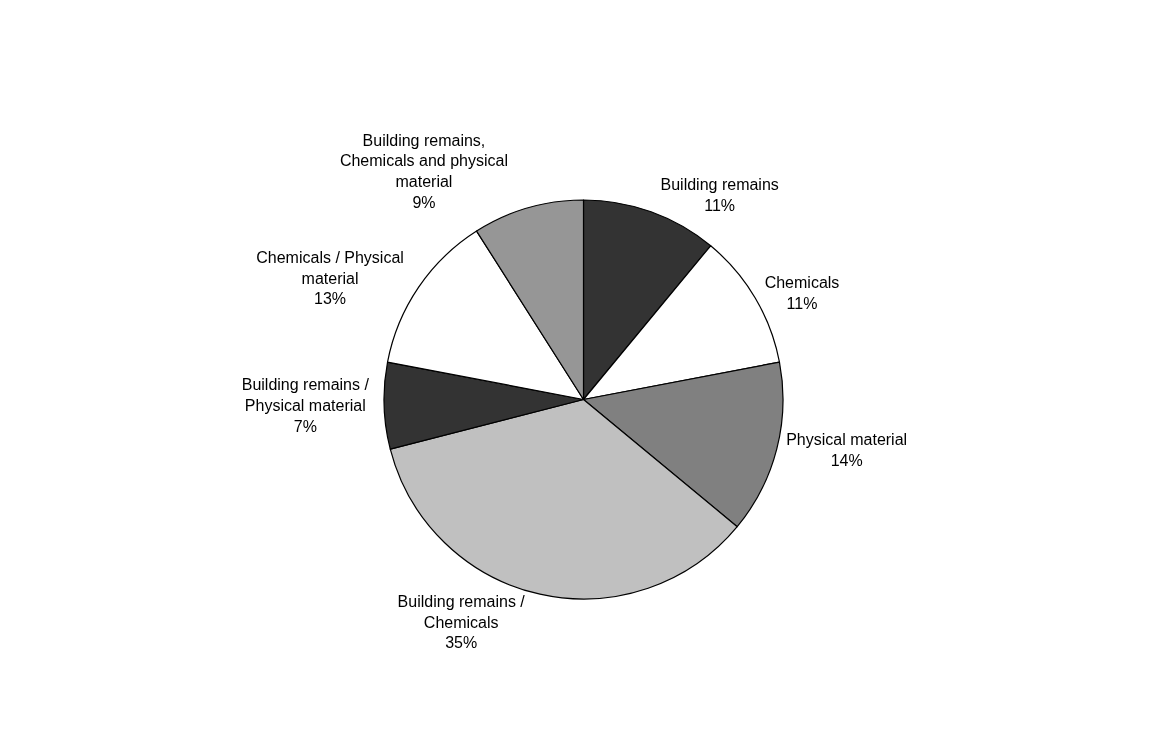 Image resolution: width=1167 pixels, height=749 pixels. I want to click on data-label: 7%, so click(305, 427).